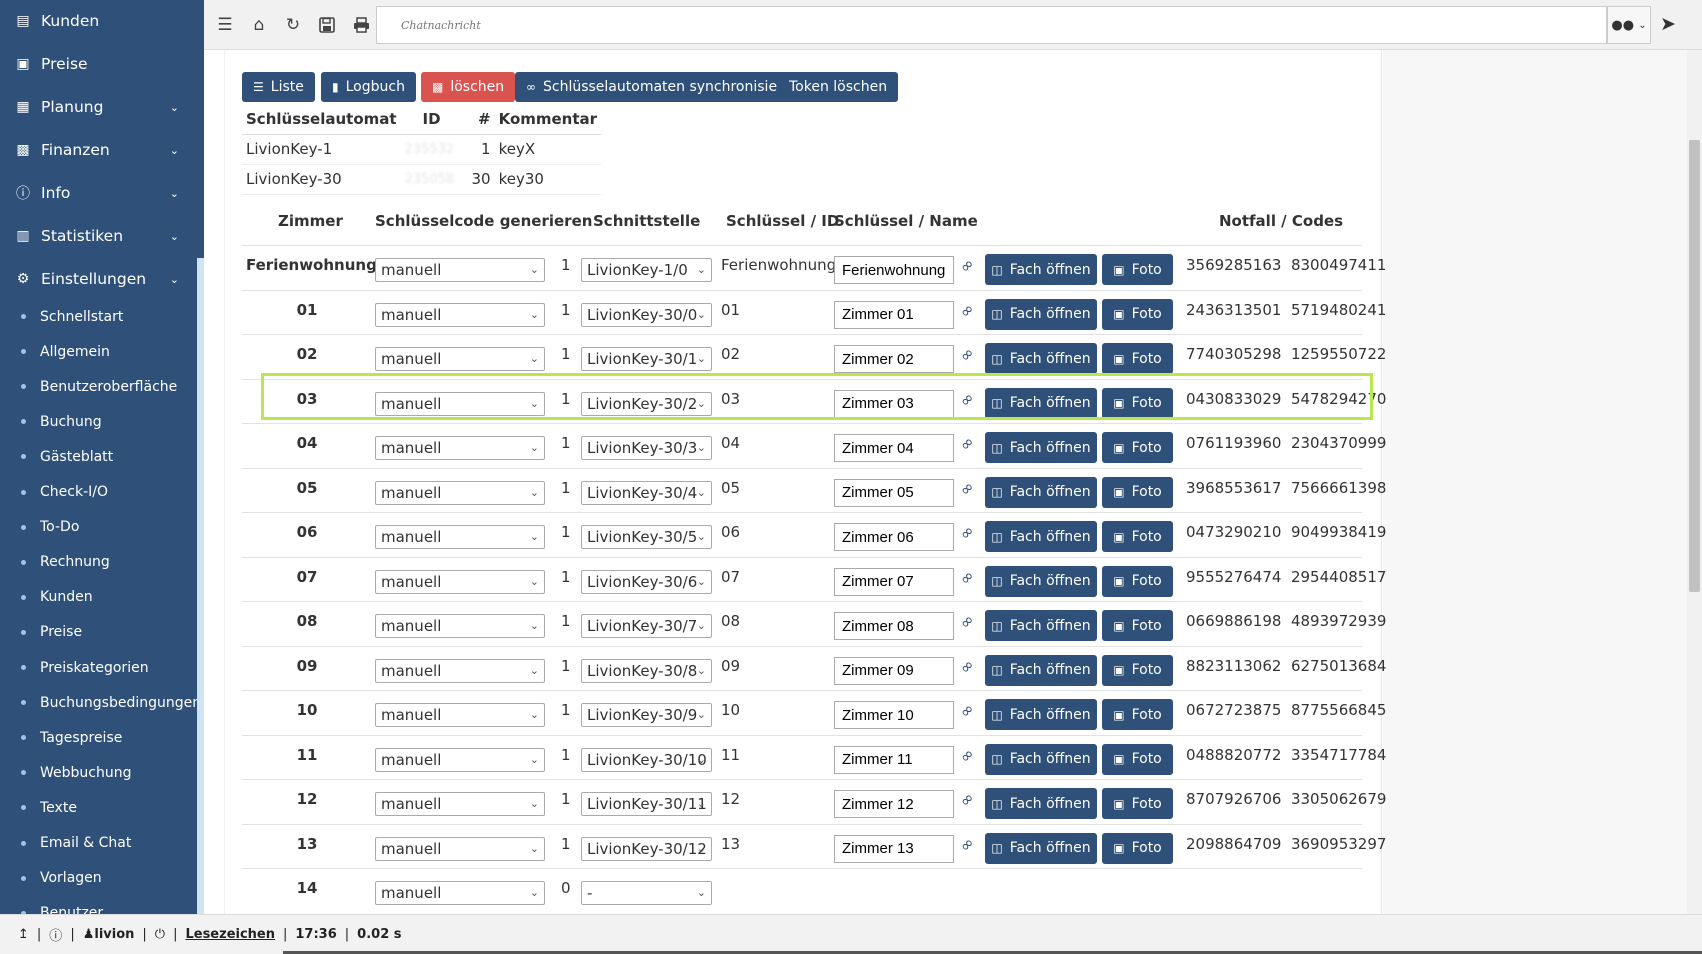 The height and width of the screenshot is (954, 1702). Describe the element at coordinates (646, 759) in the screenshot. I see `interface-select: LivionKey-30/10 ⌄` at that location.